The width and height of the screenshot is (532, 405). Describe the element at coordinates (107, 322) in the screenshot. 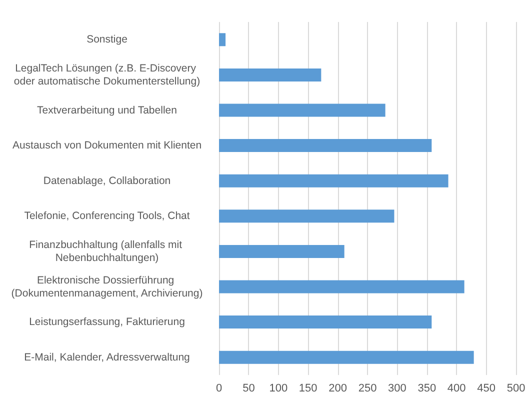

I see `y-tick-label: Leistungserfassung, Fakturierung` at that location.